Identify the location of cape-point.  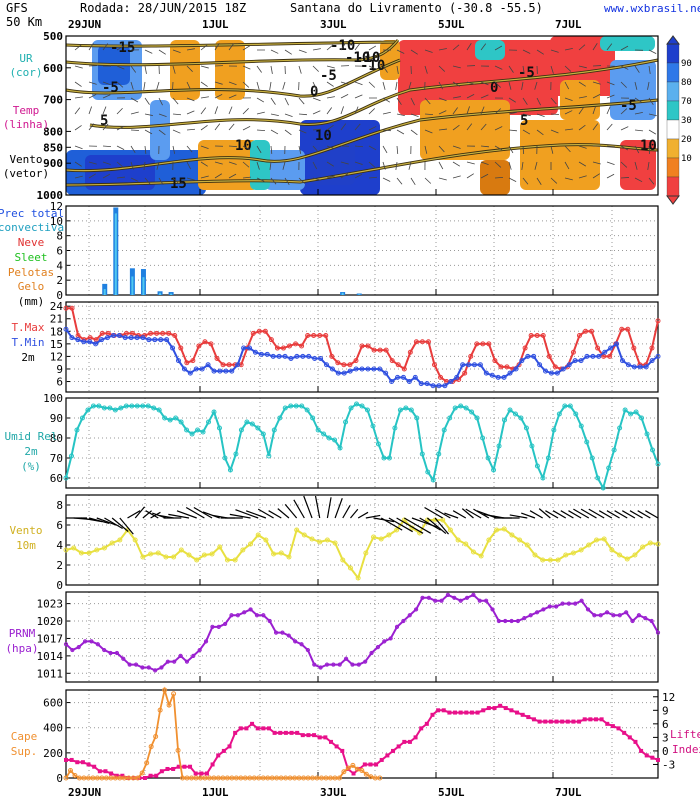
(353, 765).